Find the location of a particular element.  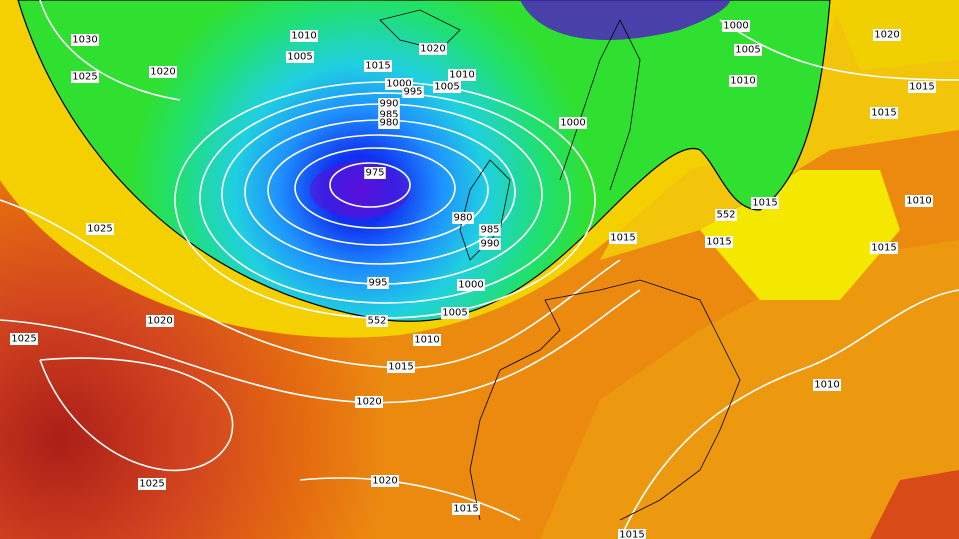

isobar-label: 1030 is located at coordinates (84, 40).